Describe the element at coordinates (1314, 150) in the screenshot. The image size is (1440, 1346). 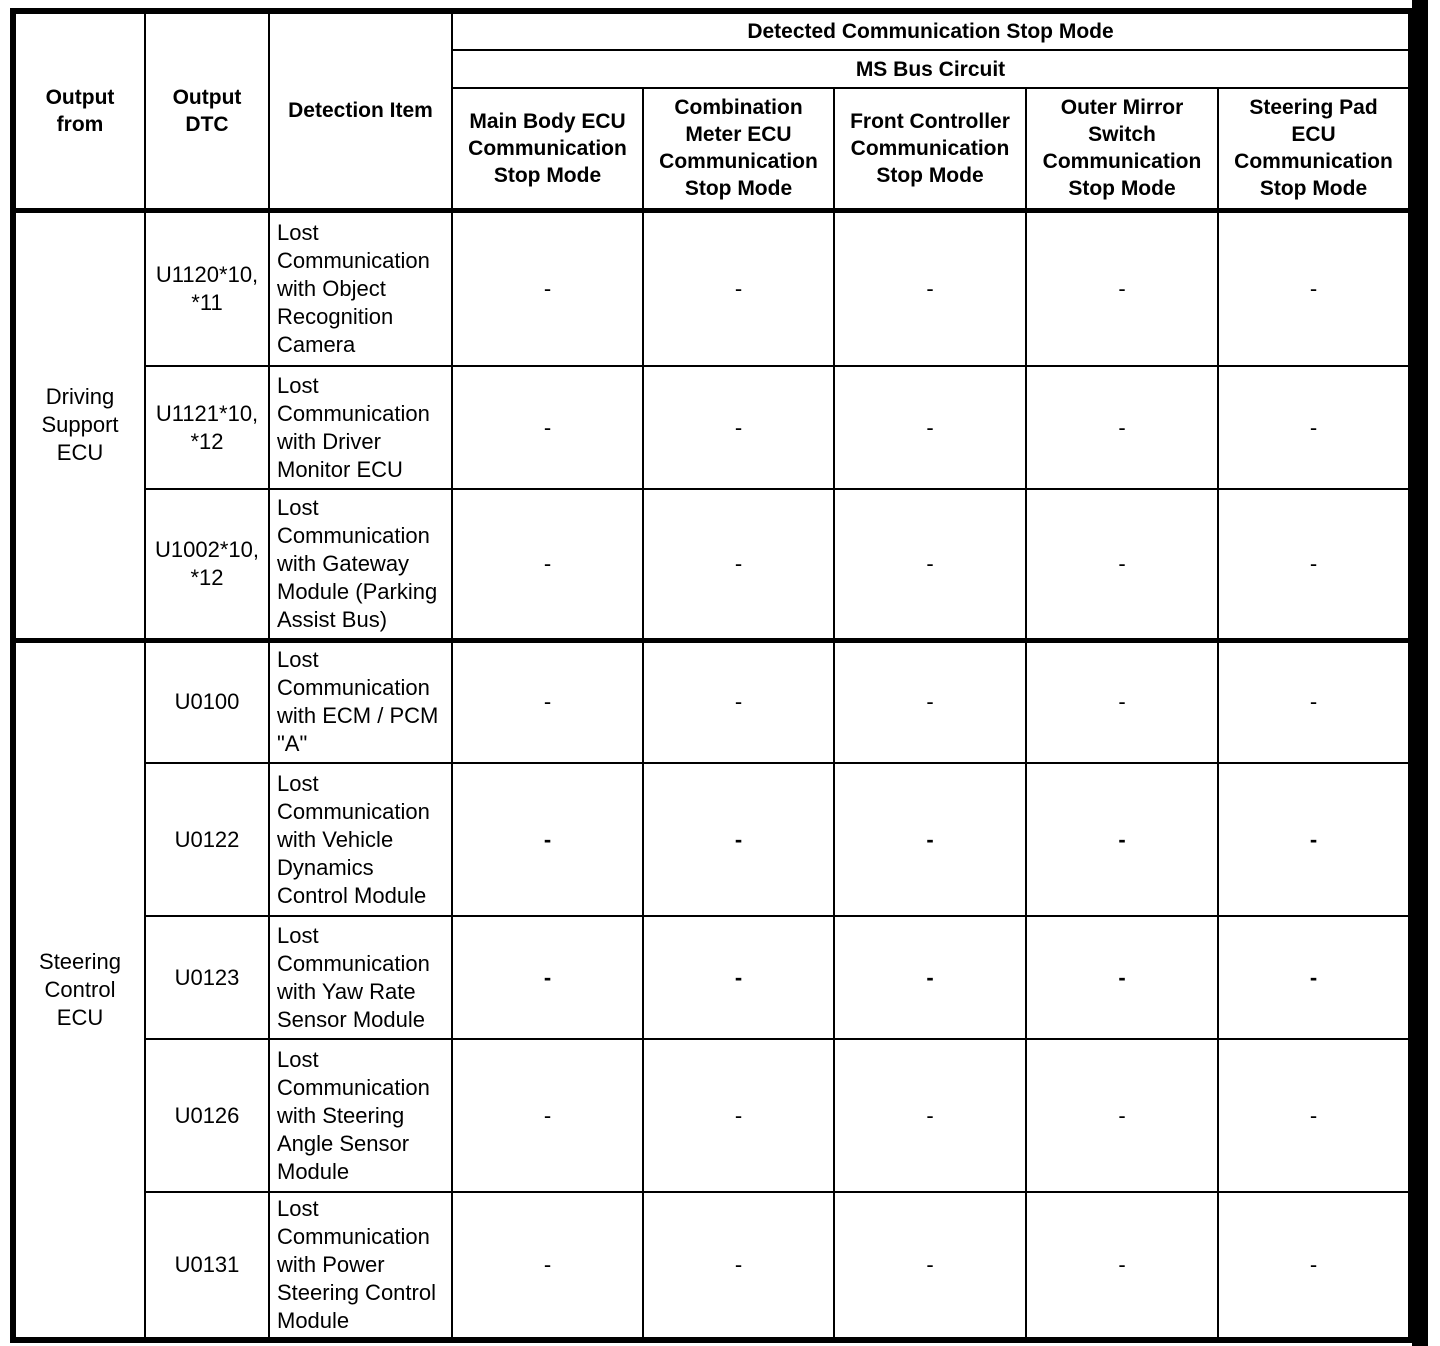
I see `header-col-steering-pad-ecu: Steering Pad ECU Communication Stop Mode` at that location.